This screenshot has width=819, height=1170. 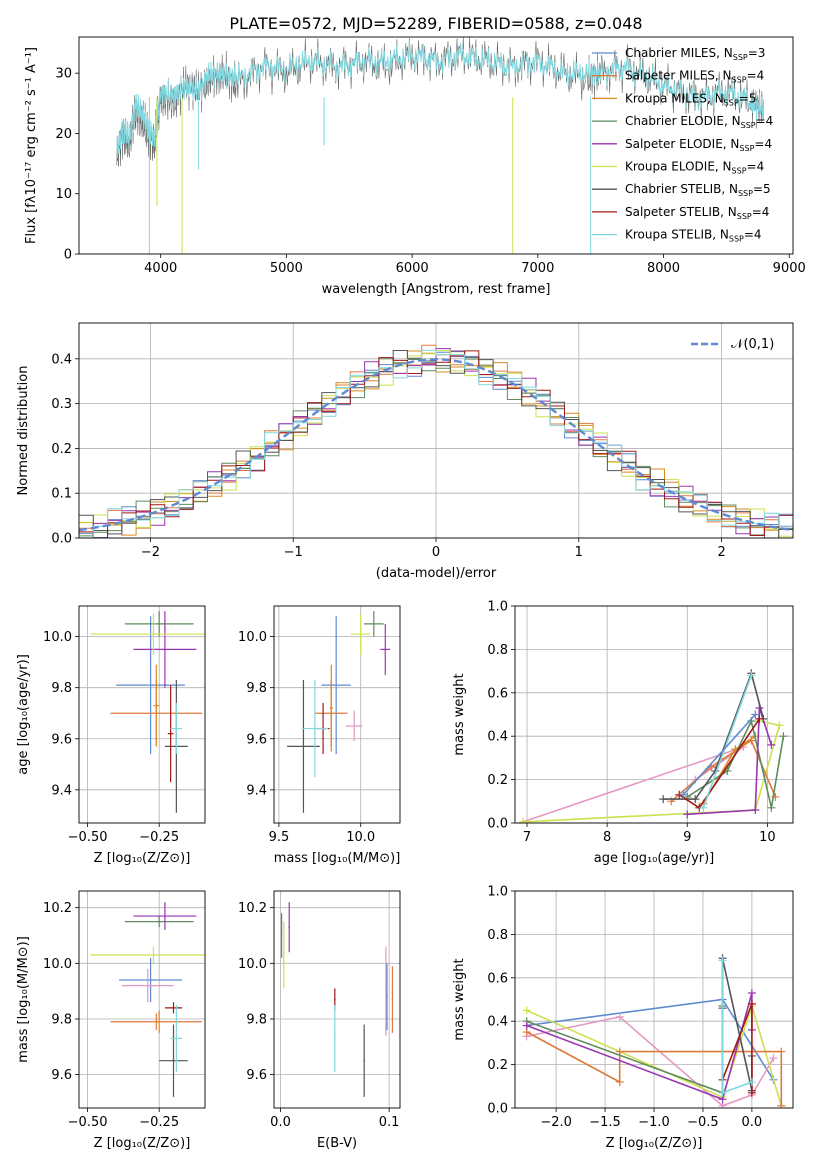 What do you see at coordinates (159, 837) in the screenshot?
I see `x-tick-label: −0.25` at bounding box center [159, 837].